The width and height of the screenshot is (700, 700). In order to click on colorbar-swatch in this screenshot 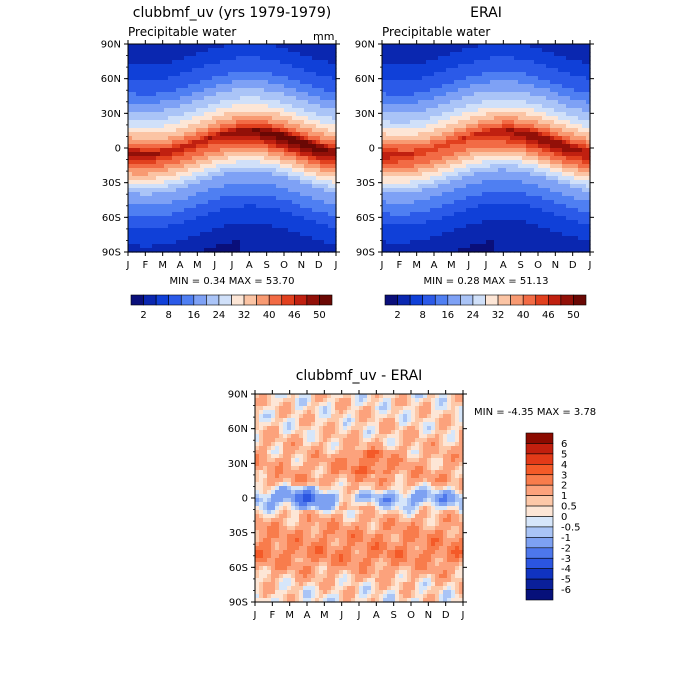, I will do `click(200, 300)`.